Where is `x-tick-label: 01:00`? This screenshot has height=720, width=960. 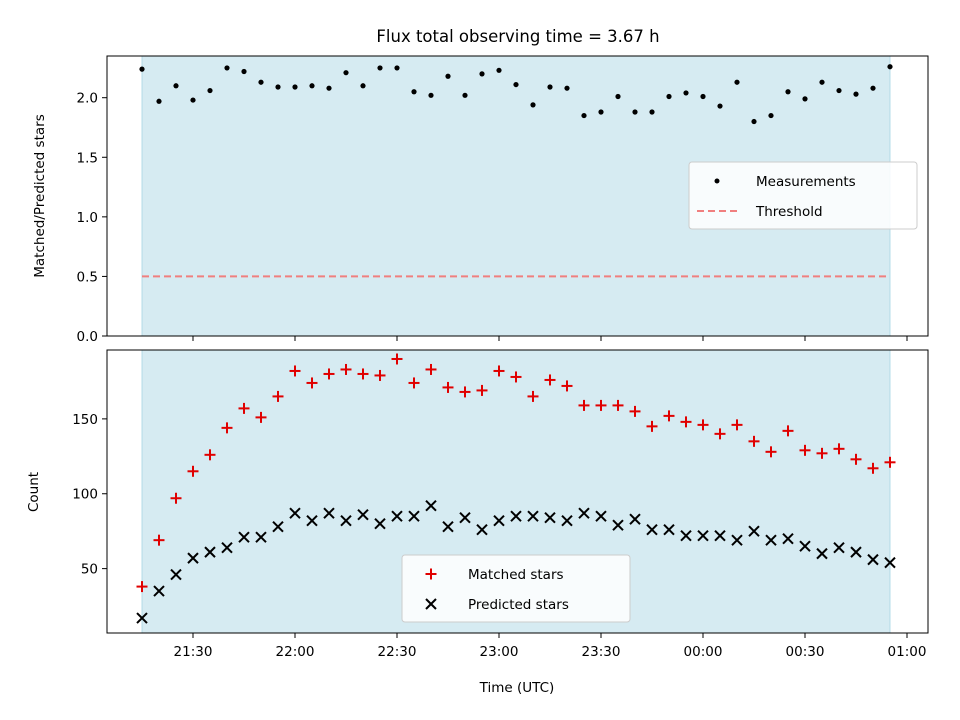 x-tick-label: 01:00 is located at coordinates (907, 652).